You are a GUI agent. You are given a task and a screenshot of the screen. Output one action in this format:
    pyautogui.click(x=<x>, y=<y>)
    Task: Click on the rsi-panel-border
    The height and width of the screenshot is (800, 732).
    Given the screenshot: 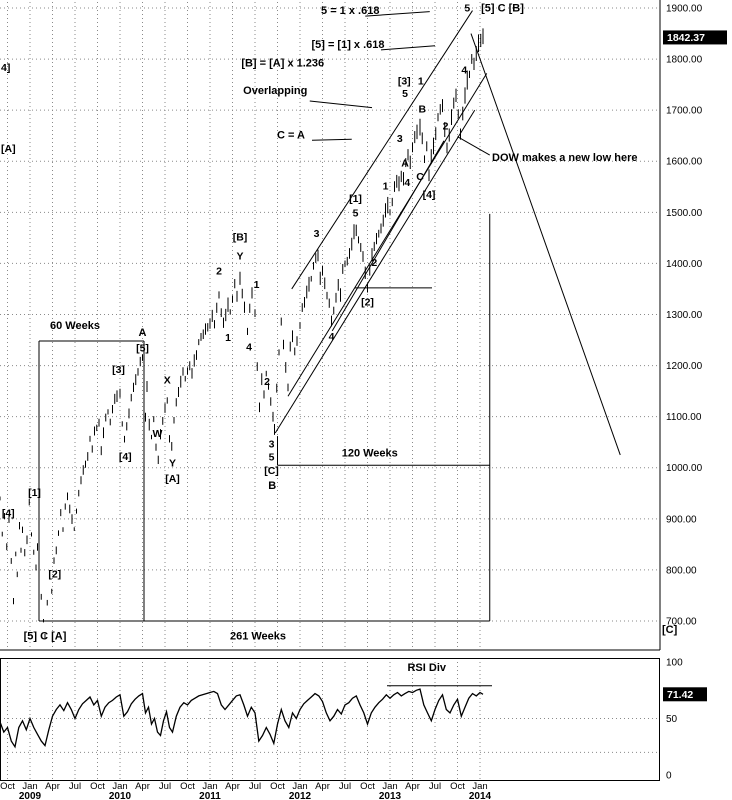 What is the action you would take?
    pyautogui.click(x=330, y=719)
    